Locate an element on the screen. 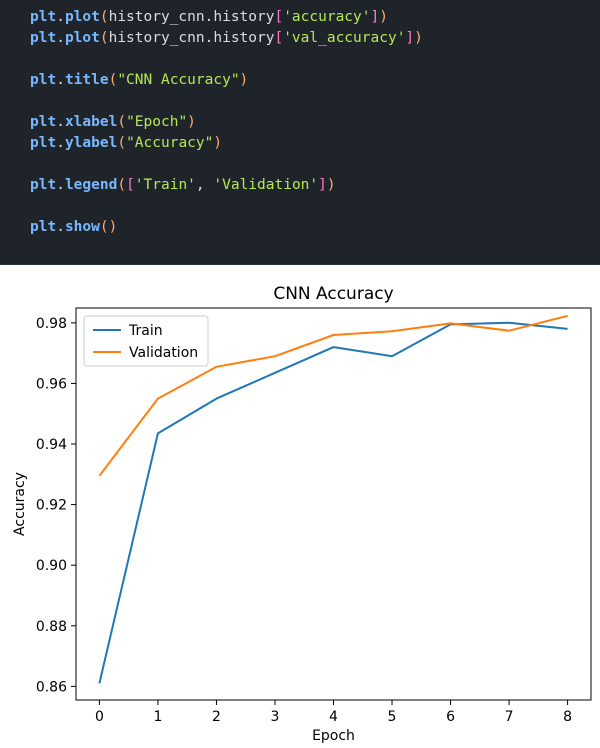 The height and width of the screenshot is (748, 600). code-token: () is located at coordinates (108, 227).